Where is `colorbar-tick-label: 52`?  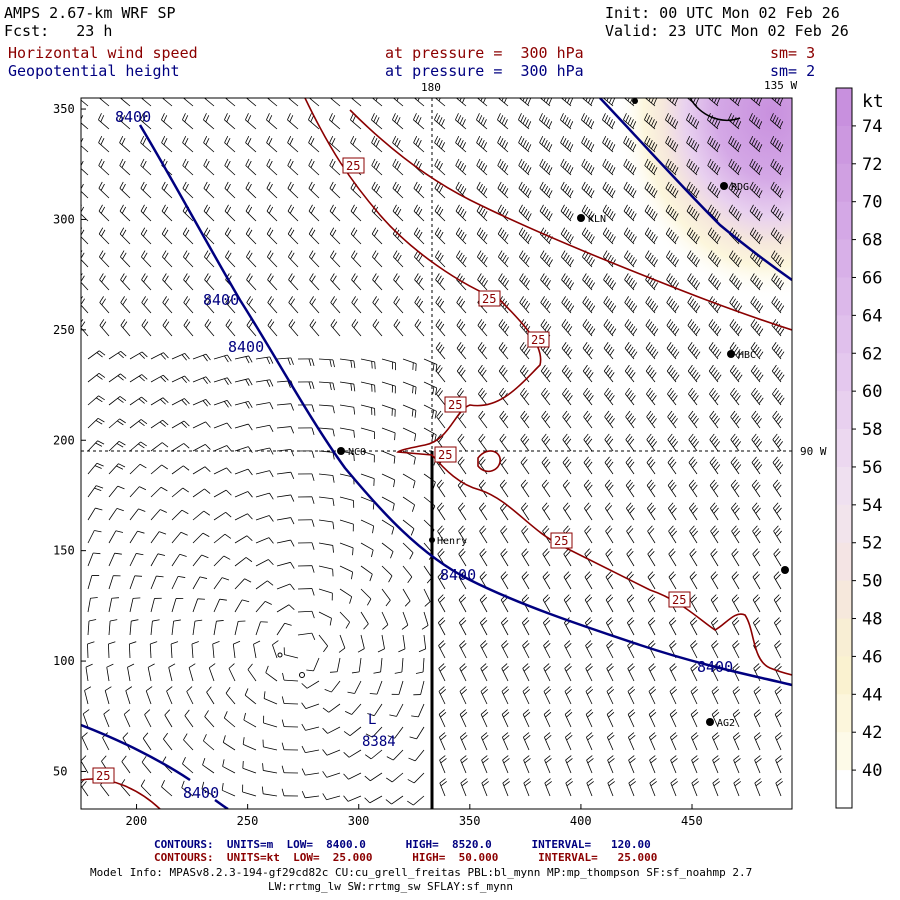 colorbar-tick-label: 52 is located at coordinates (872, 544).